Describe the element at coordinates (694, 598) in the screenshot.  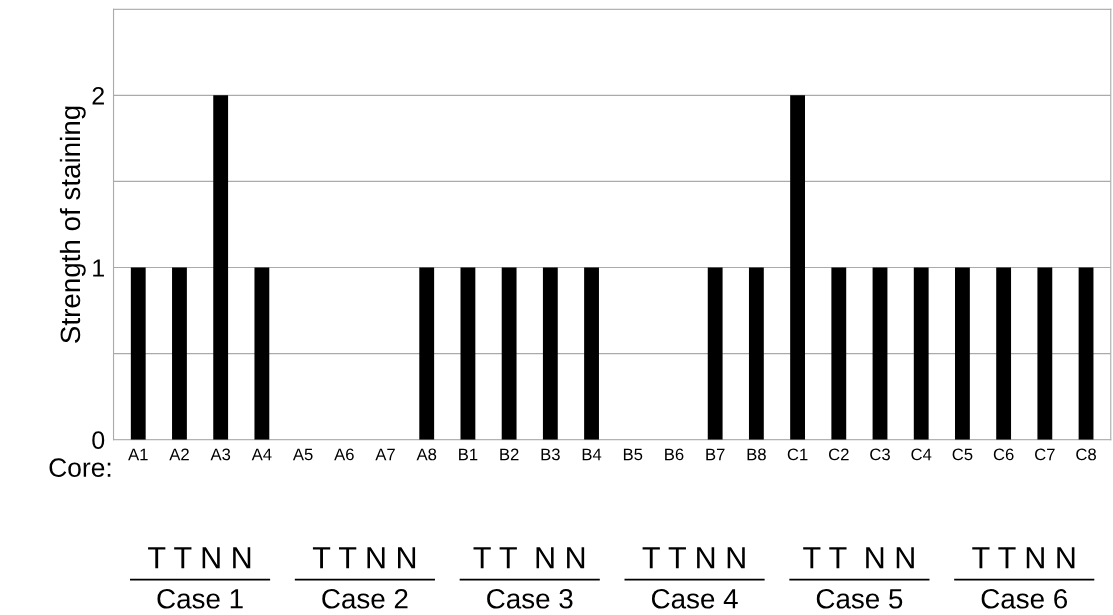
I see `text: Case 4` at that location.